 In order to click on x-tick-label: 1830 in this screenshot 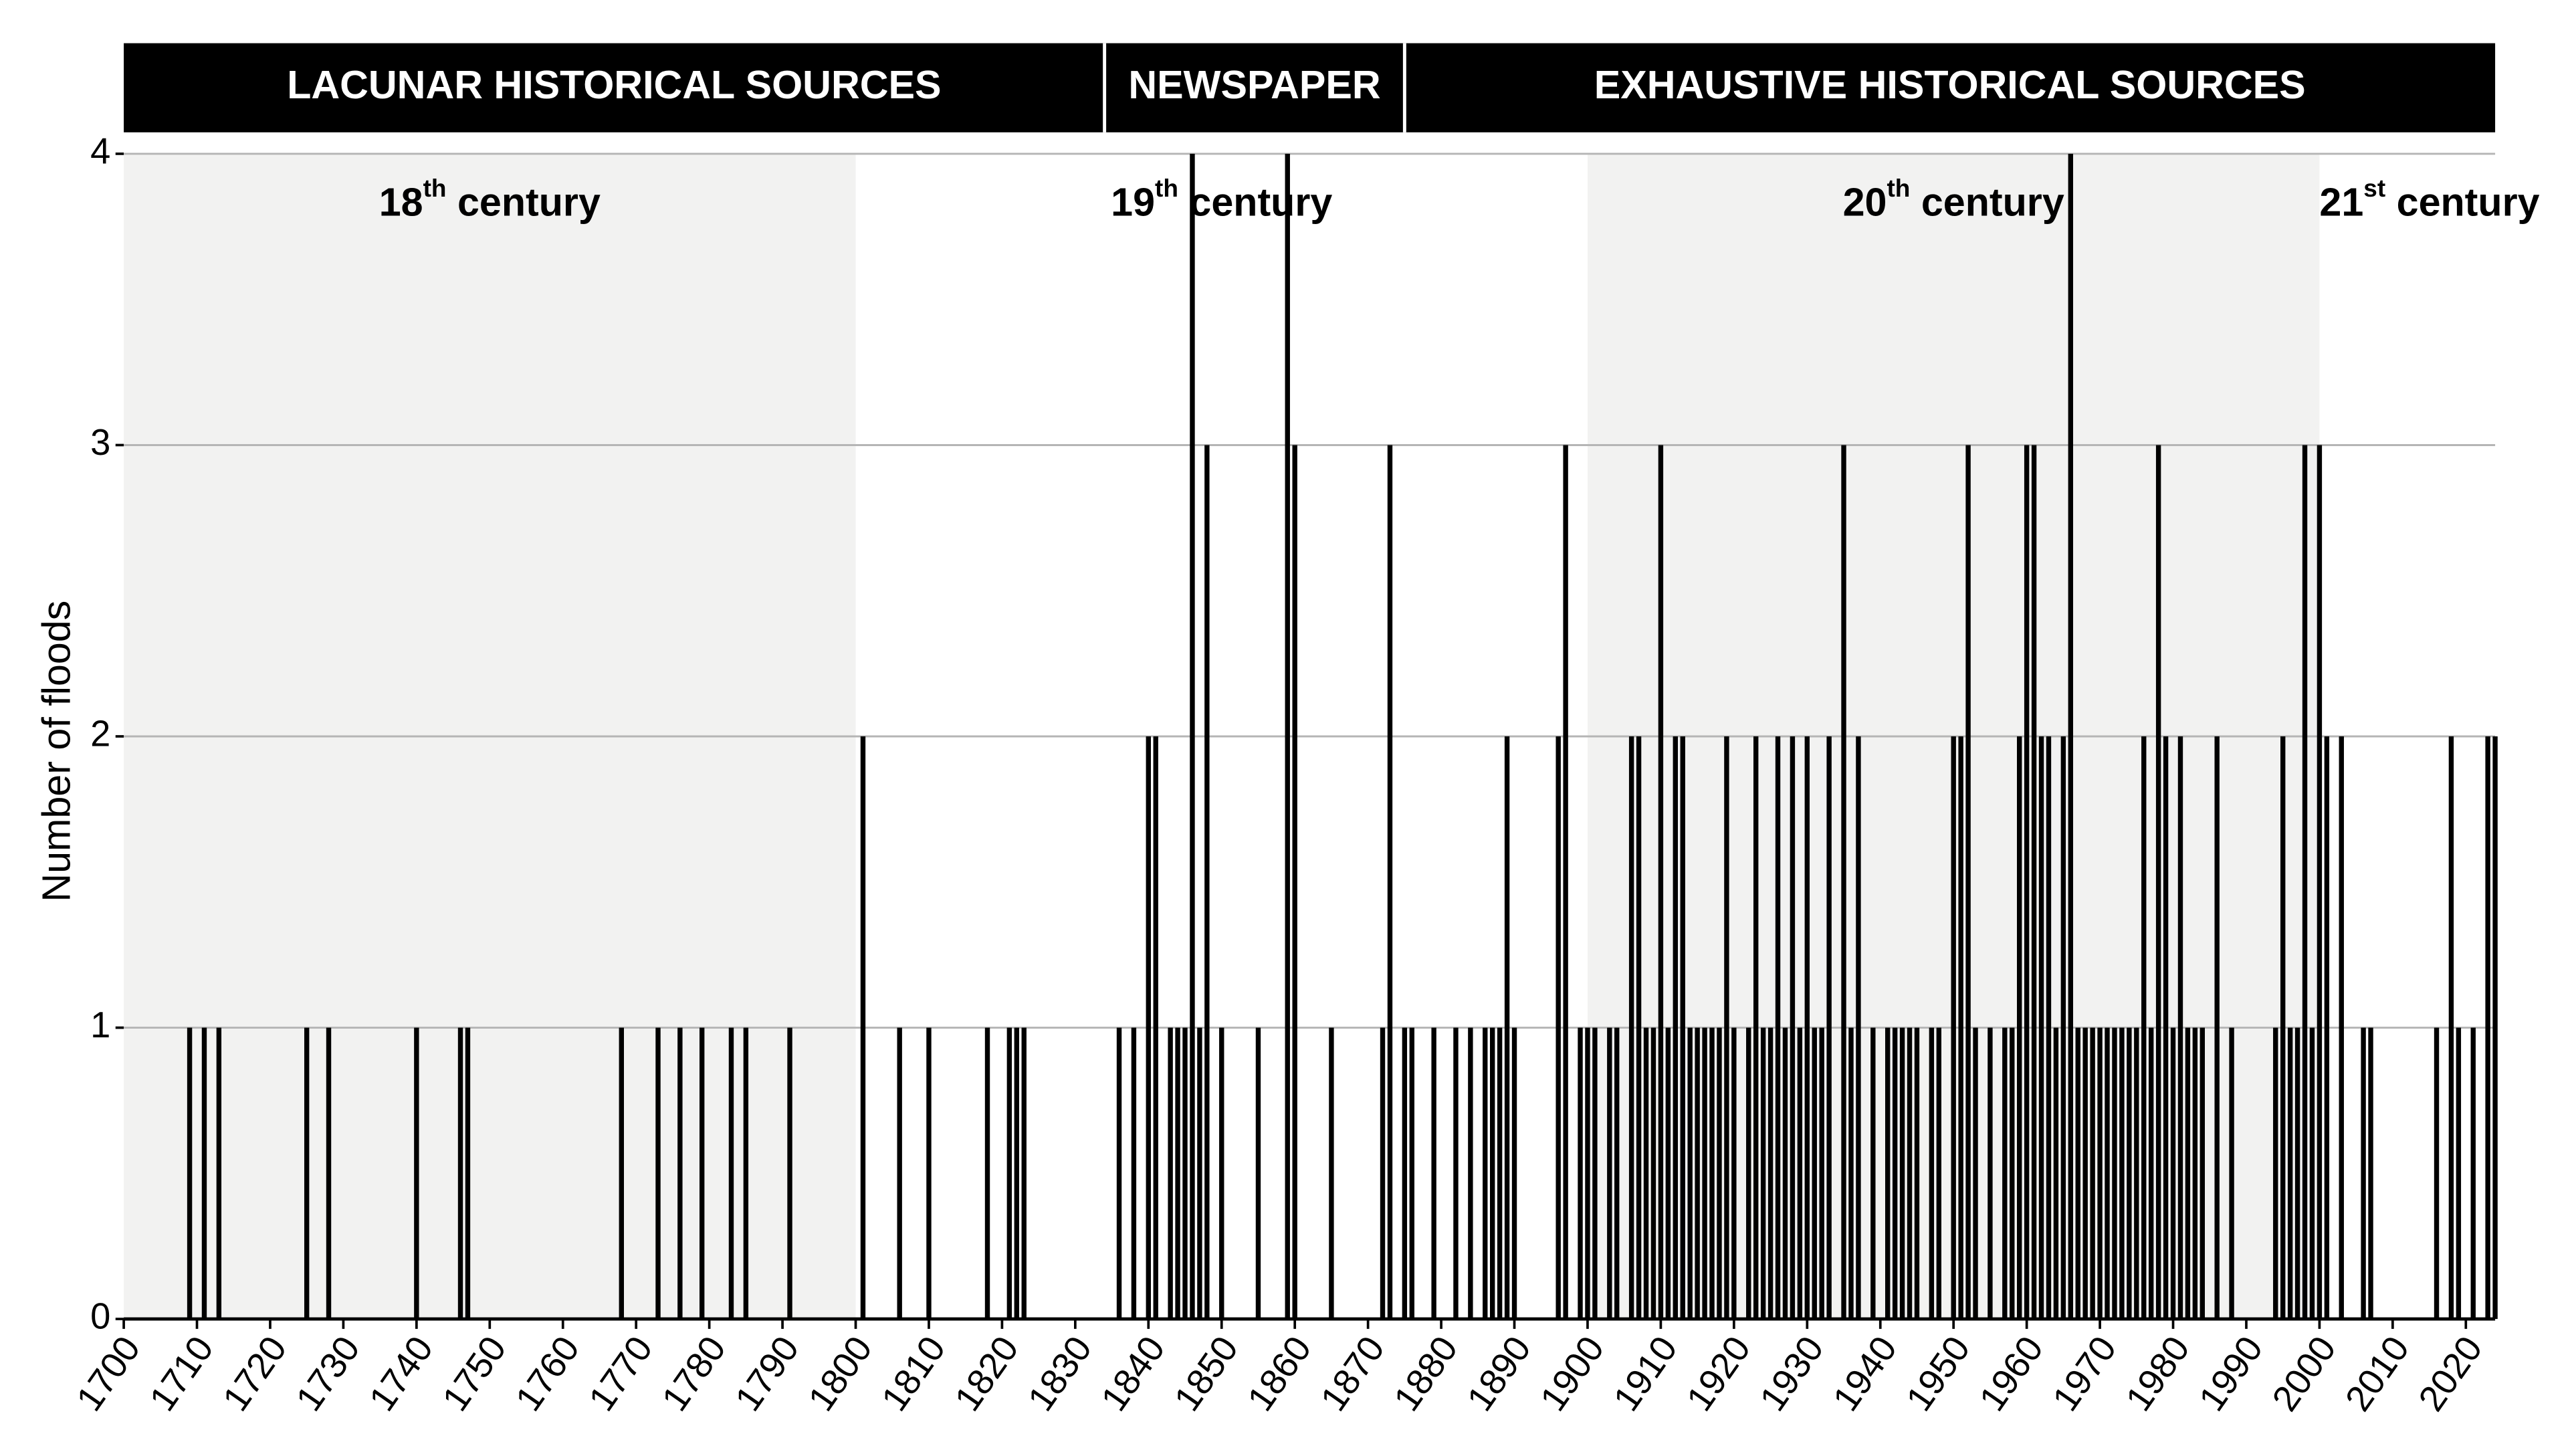, I will do `click(1059, 1374)`.